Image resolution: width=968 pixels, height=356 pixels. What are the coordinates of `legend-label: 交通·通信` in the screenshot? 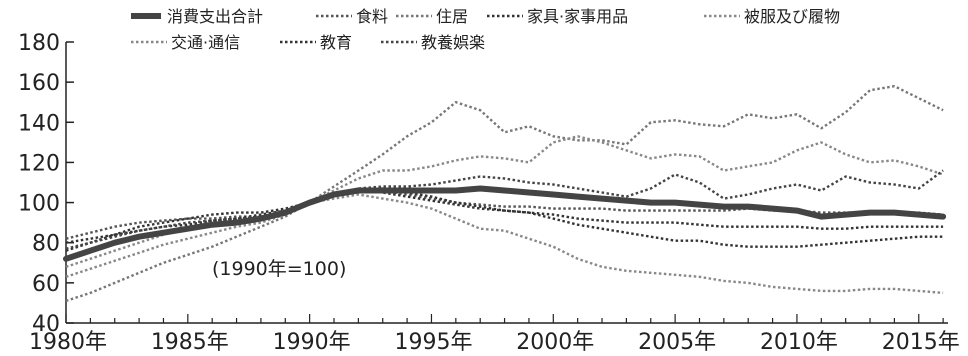 It's located at (205, 42).